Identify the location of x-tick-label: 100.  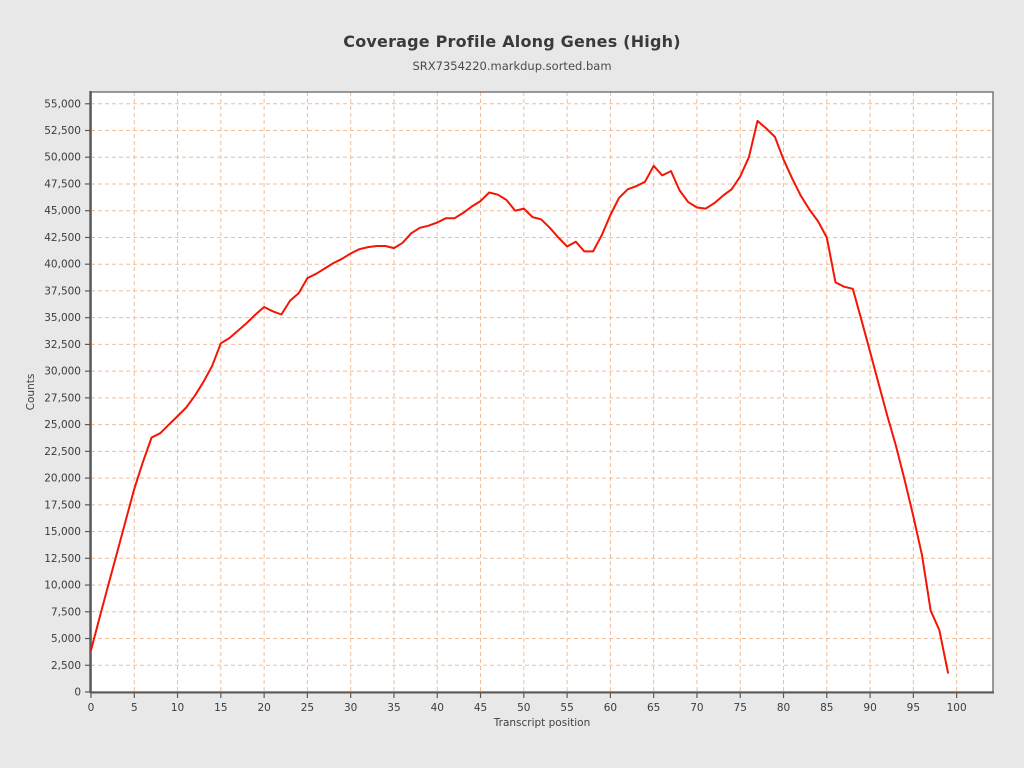
(957, 708).